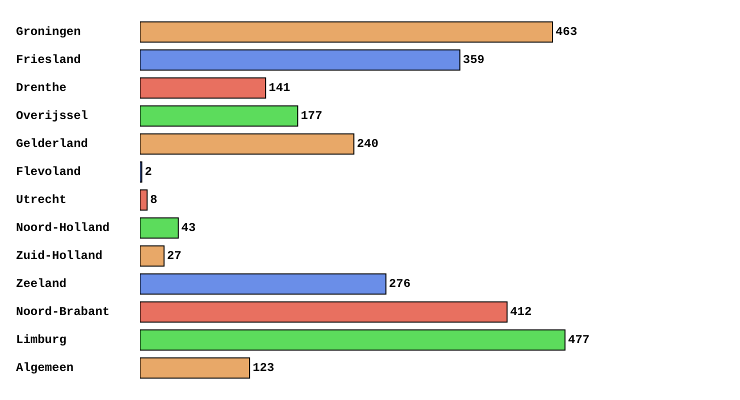 Image resolution: width=740 pixels, height=400 pixels. What do you see at coordinates (41, 284) in the screenshot?
I see `y-tick-label: Zeeland` at bounding box center [41, 284].